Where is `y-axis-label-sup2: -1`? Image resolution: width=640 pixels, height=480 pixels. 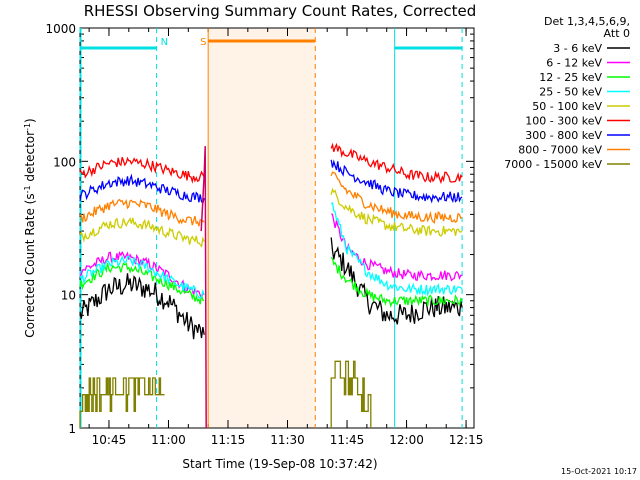
y-axis-label-sup2: -1 is located at coordinates (27, 127).